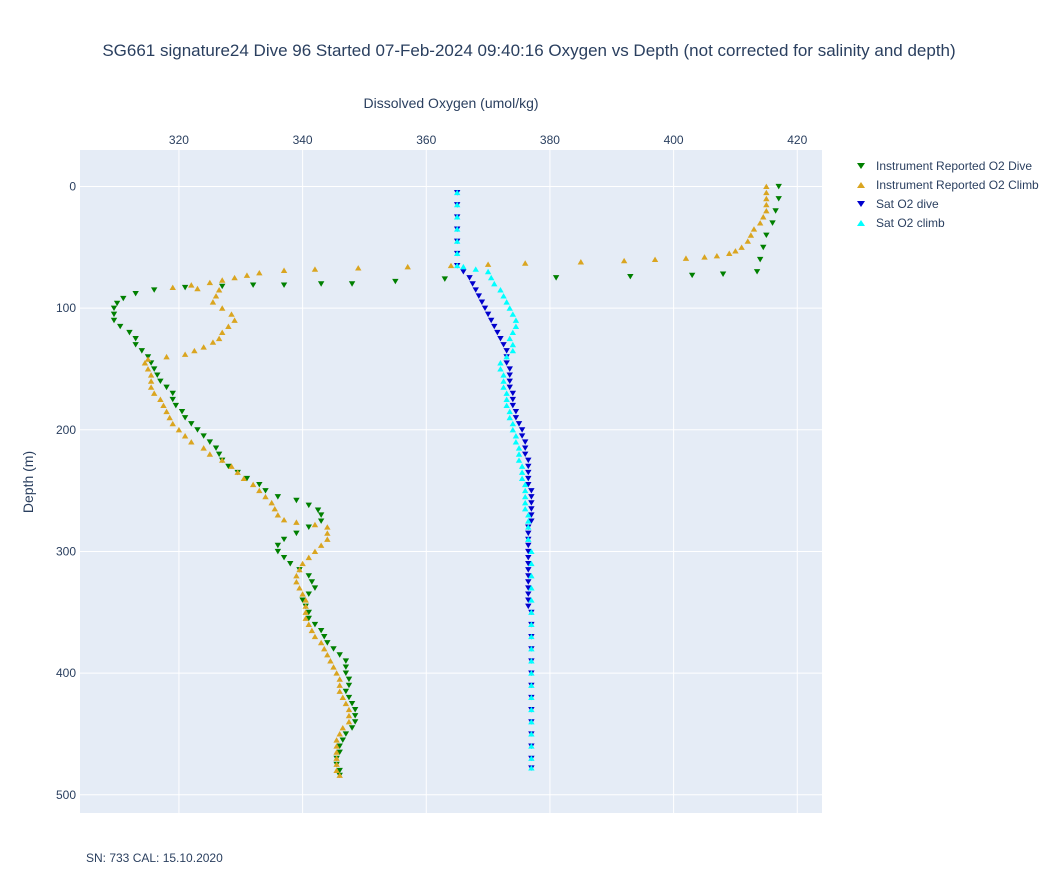 This screenshot has width=1058, height=894. Describe the element at coordinates (942, 184) in the screenshot. I see `legend-item-instrument-climb: Instrument Reported O2 Climb` at that location.